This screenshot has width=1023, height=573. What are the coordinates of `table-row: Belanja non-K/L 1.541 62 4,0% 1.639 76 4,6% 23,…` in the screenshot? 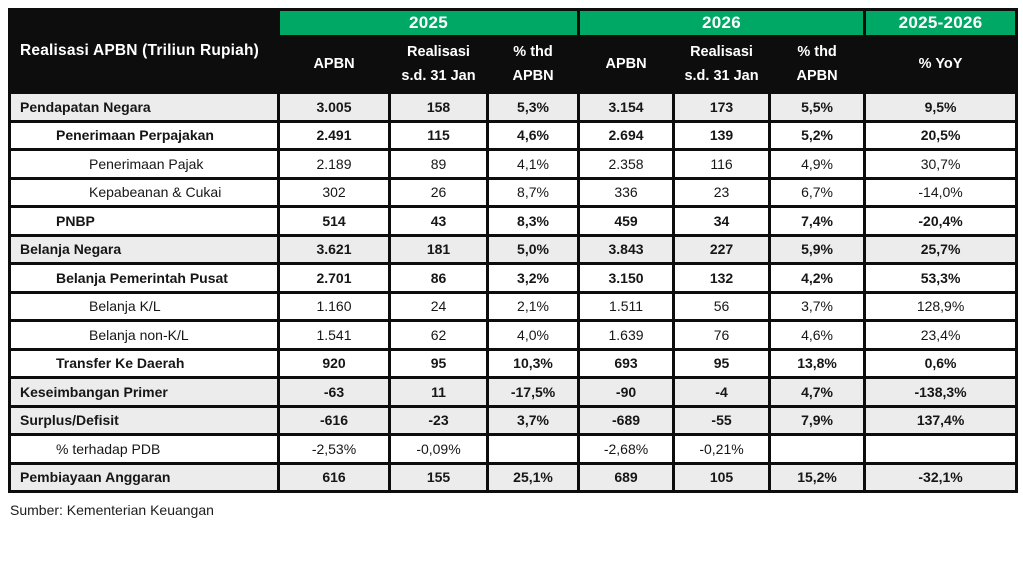 It's located at (513, 335).